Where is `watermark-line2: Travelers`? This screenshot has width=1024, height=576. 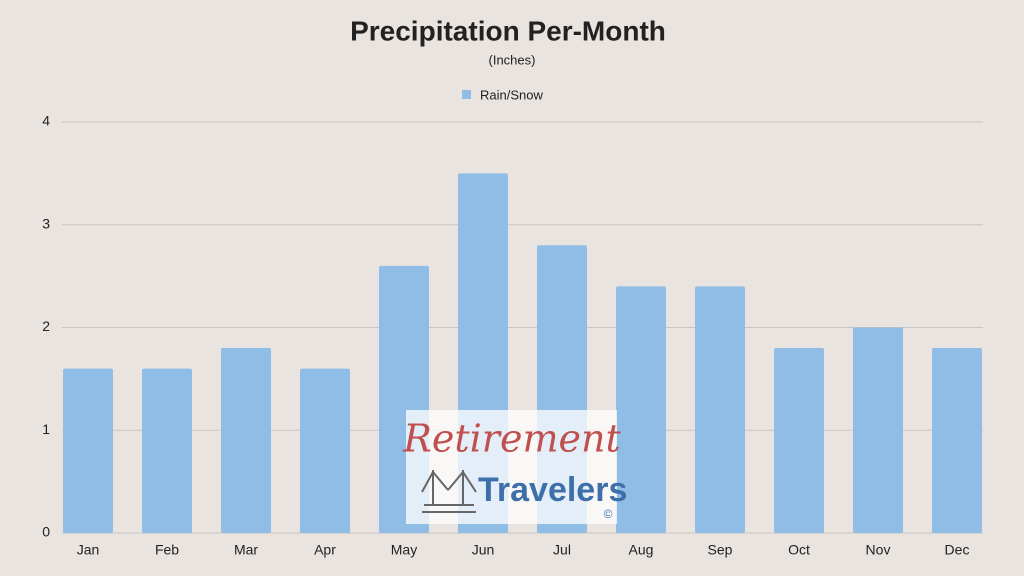 watermark-line2: Travelers is located at coordinates (552, 490).